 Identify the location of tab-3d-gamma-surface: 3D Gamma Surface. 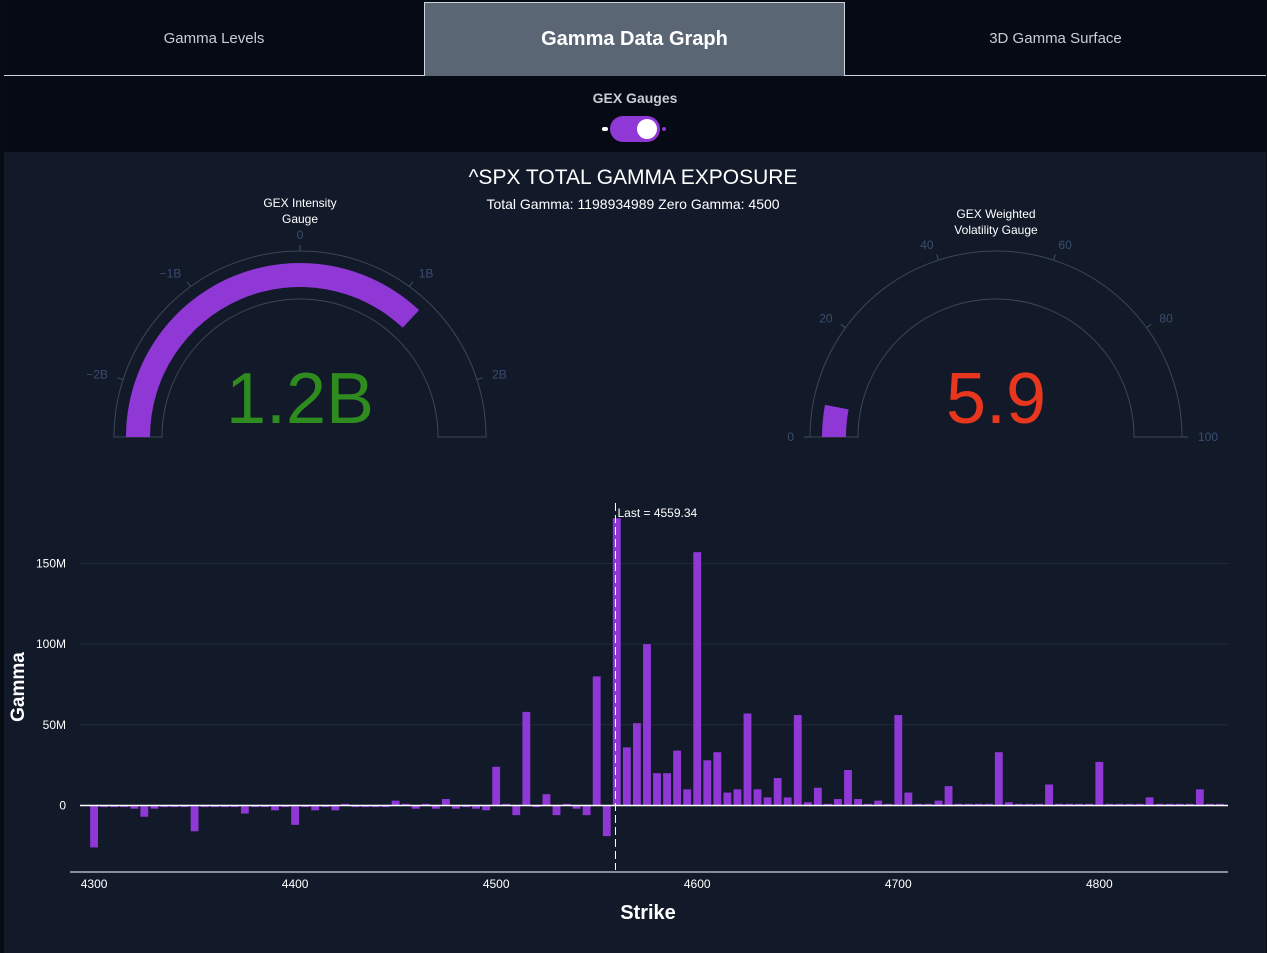
(1055, 38).